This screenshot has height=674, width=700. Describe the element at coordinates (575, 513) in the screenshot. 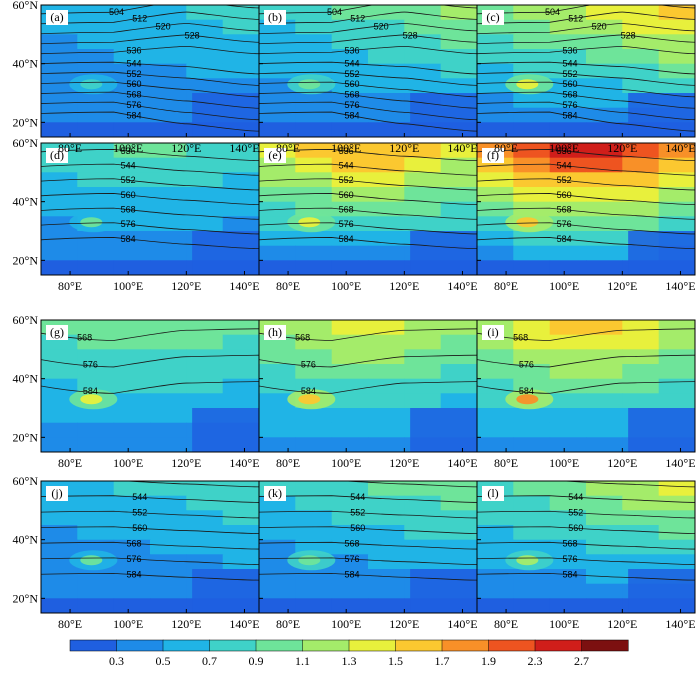

I see `contour-label: 552` at that location.